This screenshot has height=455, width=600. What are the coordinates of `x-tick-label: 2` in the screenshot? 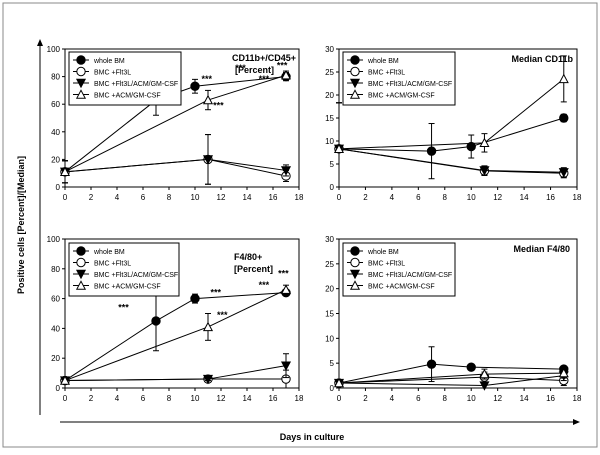 It's located at (91, 197).